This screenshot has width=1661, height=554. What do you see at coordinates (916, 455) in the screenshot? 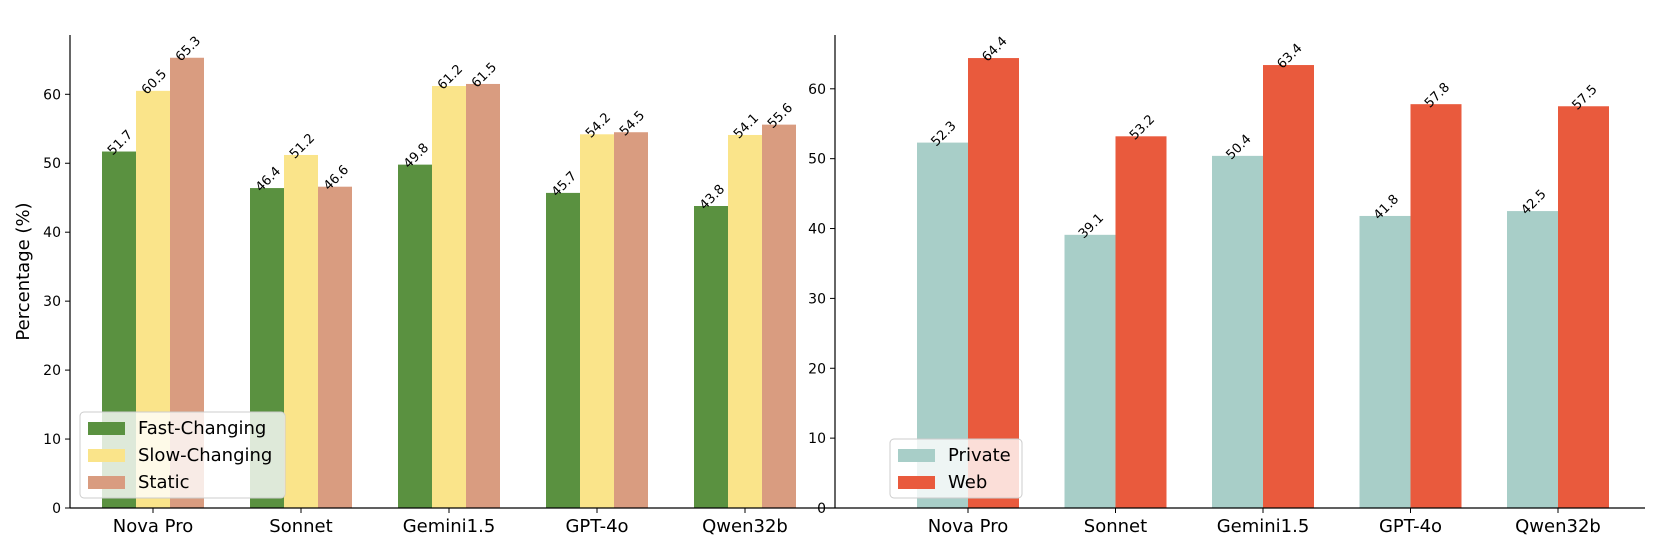
I see `legend-swatch-private` at bounding box center [916, 455].